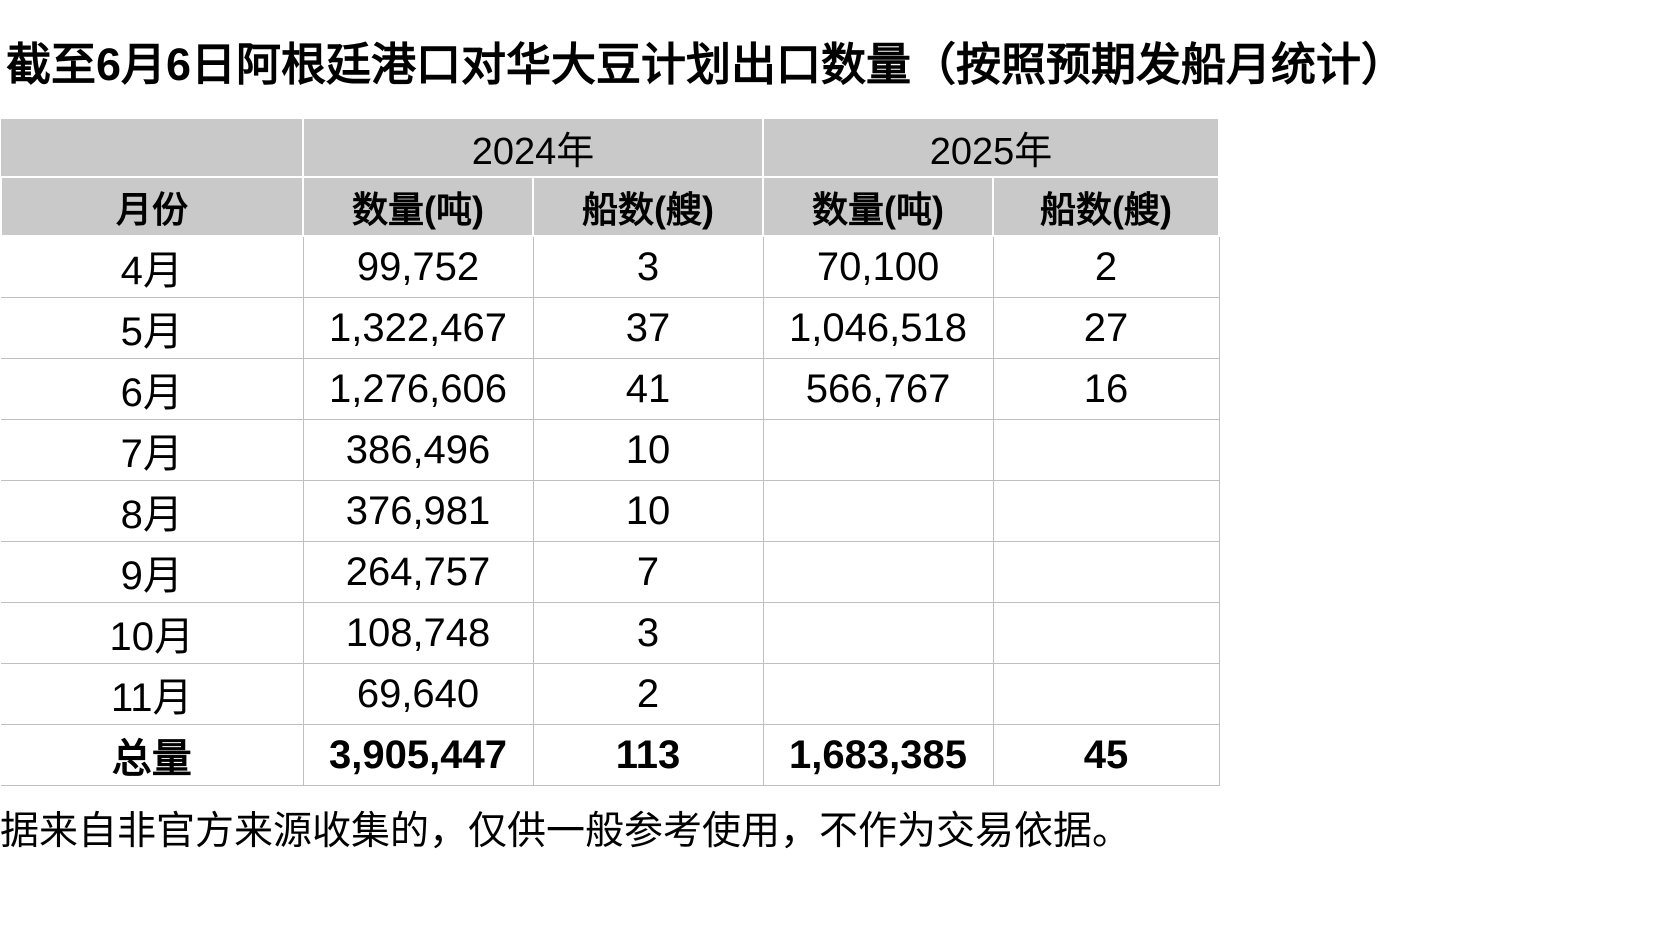  Describe the element at coordinates (152, 450) in the screenshot. I see `month-cell: 7月` at that location.